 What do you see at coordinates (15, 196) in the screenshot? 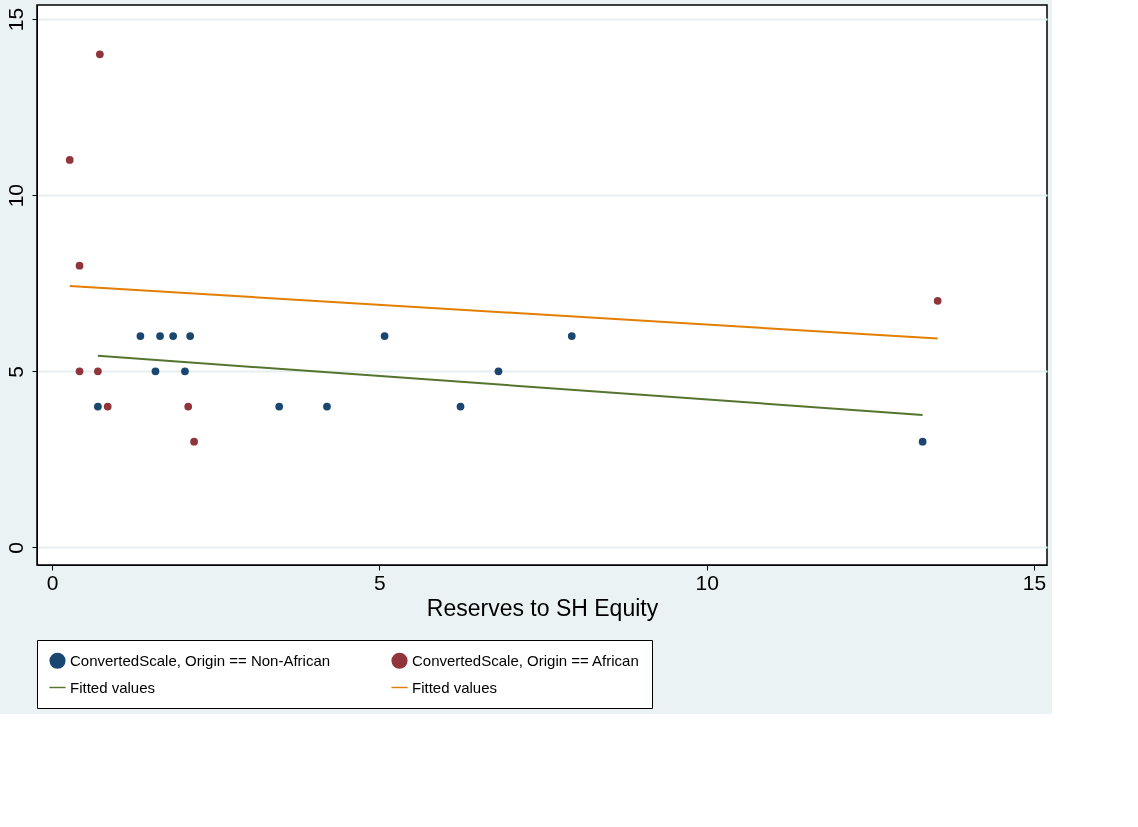
I see `y-tick-label: 10` at bounding box center [15, 196].